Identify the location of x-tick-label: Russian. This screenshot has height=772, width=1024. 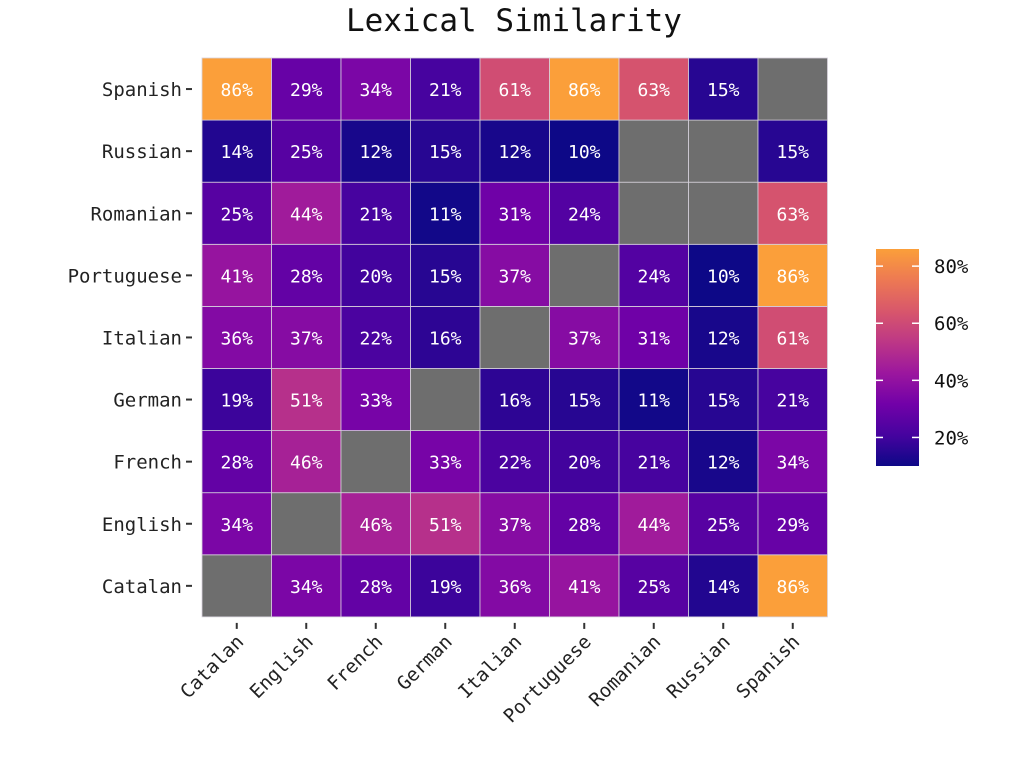
(699, 667).